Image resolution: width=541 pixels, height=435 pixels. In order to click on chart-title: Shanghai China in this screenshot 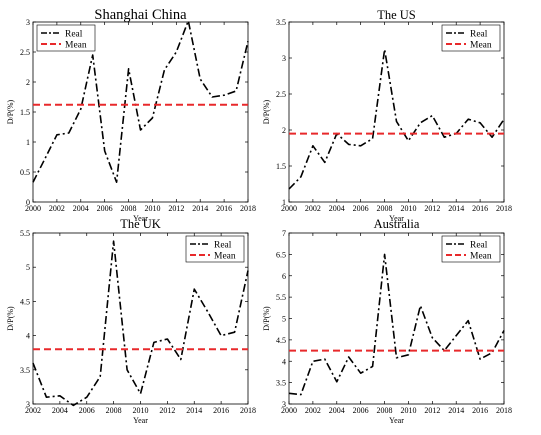, I will do `click(140, 15)`.